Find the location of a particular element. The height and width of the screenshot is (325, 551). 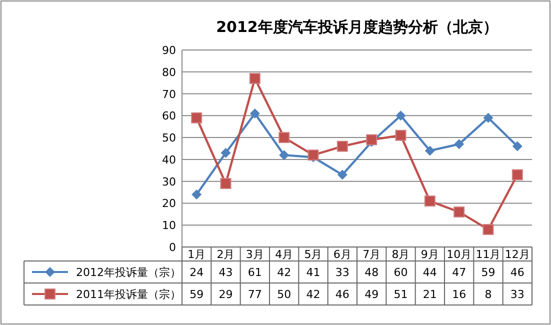

legend: 2012年投诉量（宗） is located at coordinates (106, 272).